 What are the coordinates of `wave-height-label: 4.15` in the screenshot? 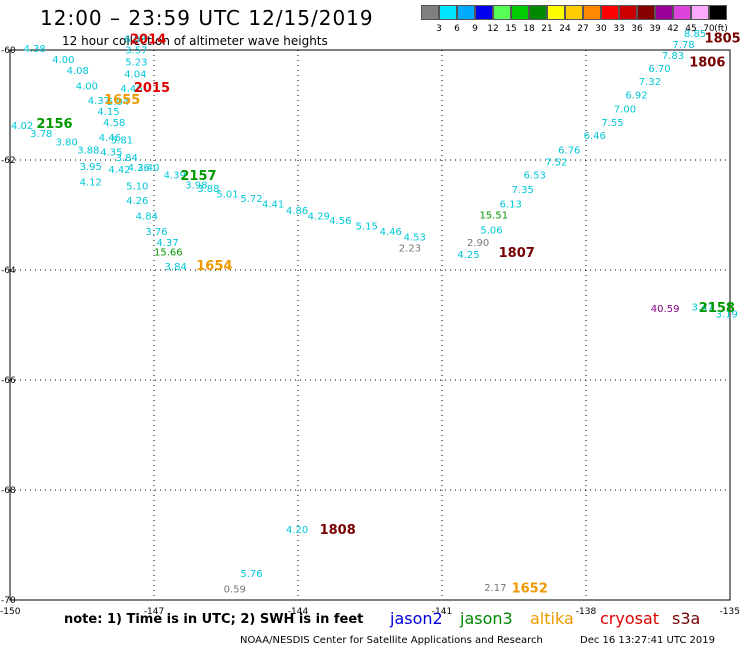 It's located at (108, 112).